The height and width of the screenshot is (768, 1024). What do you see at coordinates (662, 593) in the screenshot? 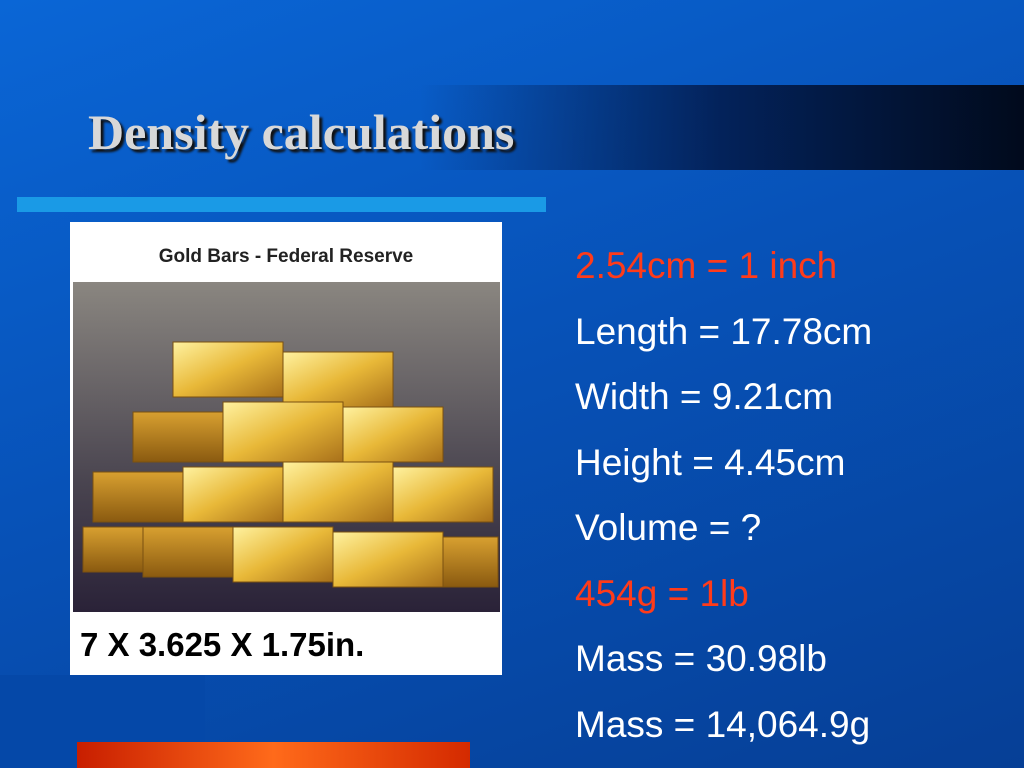
I see `calculation-line: 454g = 1lb` at bounding box center [662, 593].